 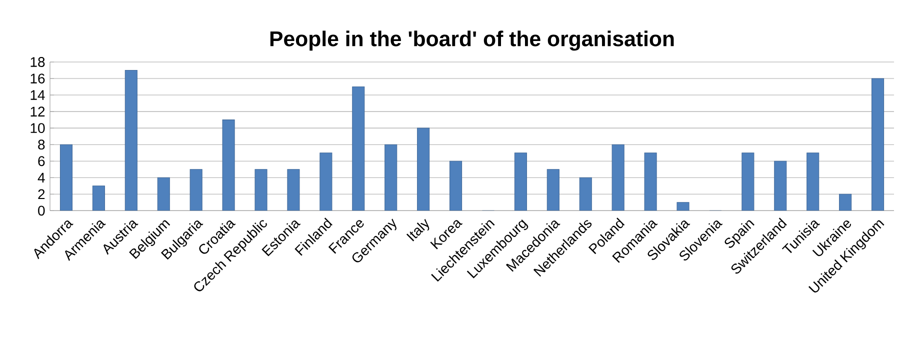 What do you see at coordinates (37, 95) in the screenshot?
I see `y-tick-label: 14` at bounding box center [37, 95].